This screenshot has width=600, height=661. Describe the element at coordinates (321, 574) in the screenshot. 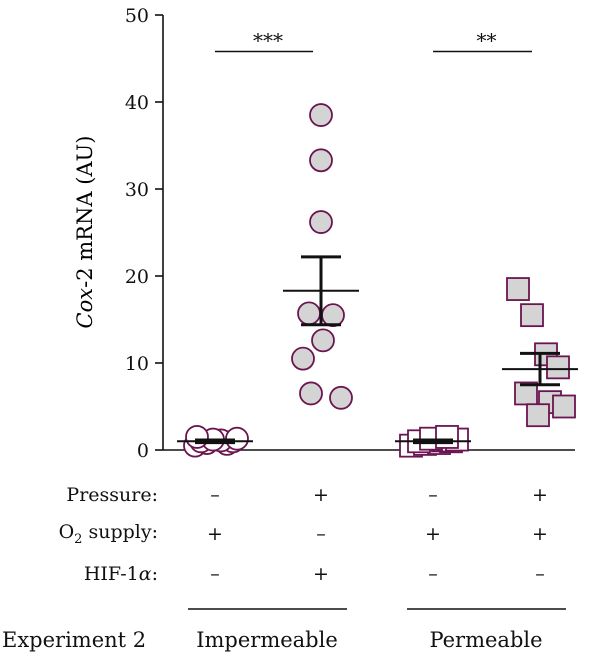

I see `hif-value: +` at that location.